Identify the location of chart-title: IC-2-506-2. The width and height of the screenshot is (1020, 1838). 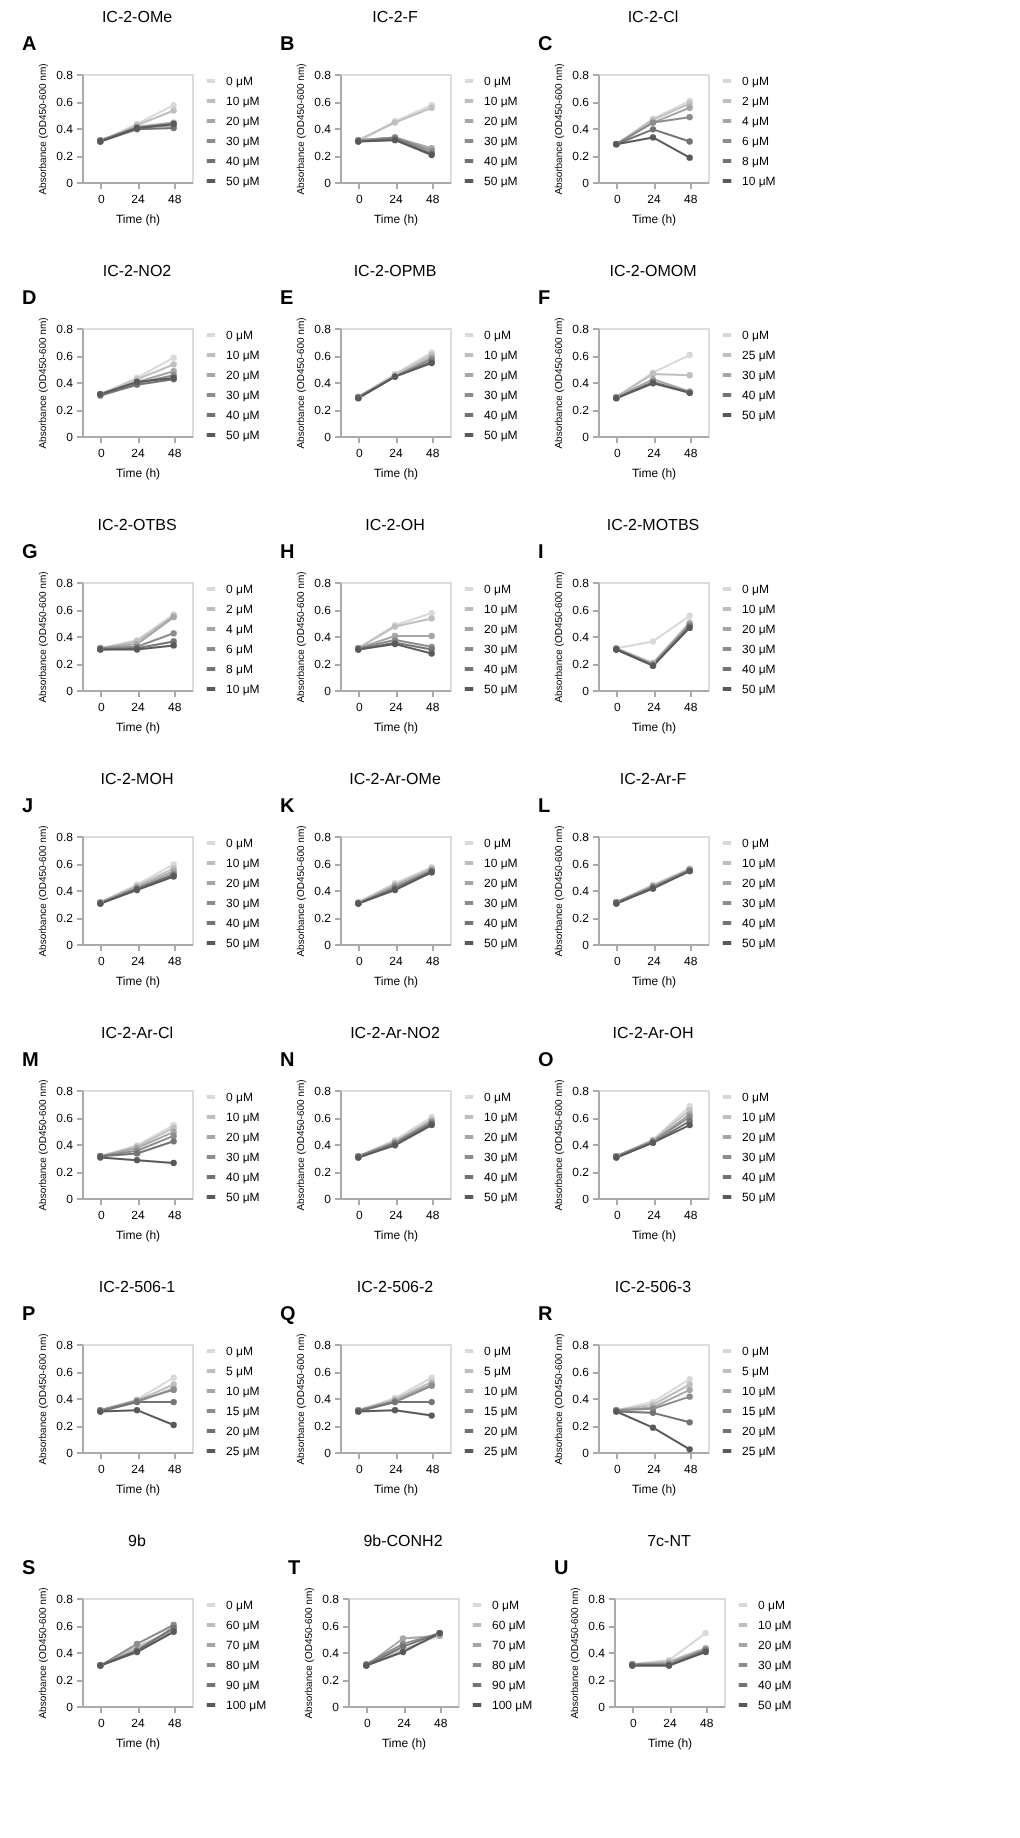
(395, 1287).